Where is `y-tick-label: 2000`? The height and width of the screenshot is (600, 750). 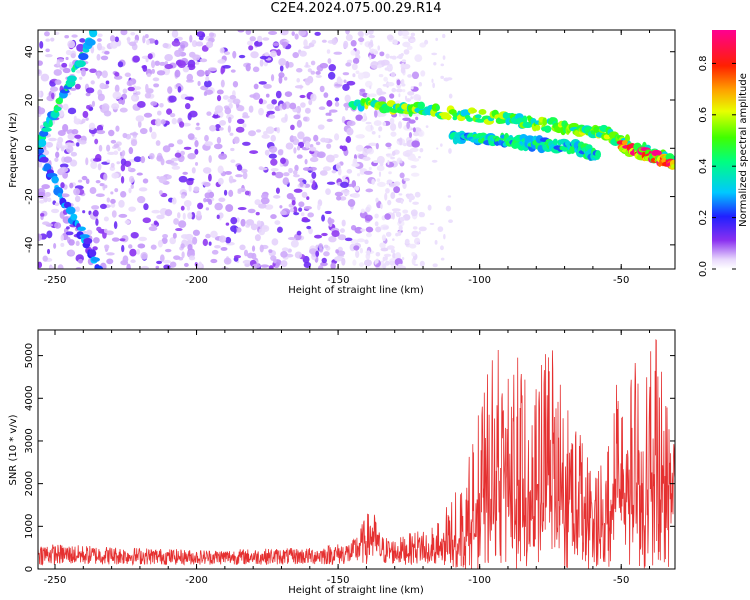
y-tick-label: 2000 is located at coordinates (29, 483).